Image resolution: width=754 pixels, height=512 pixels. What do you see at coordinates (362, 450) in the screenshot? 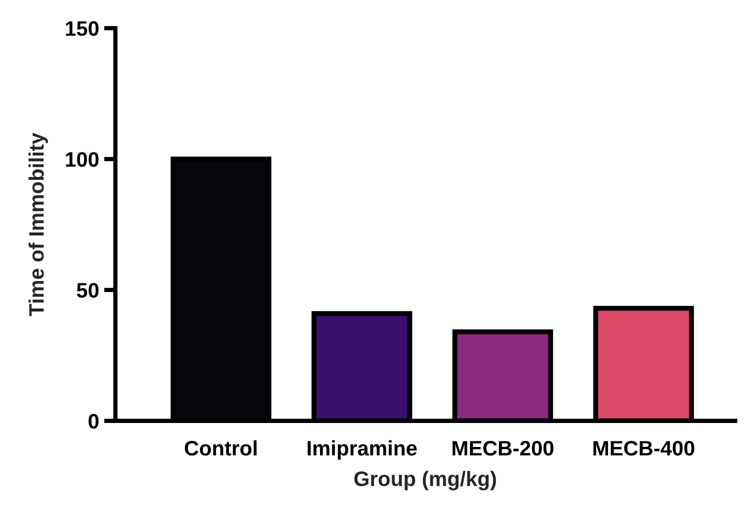
I see `x-tick-label: Imipramine` at bounding box center [362, 450].